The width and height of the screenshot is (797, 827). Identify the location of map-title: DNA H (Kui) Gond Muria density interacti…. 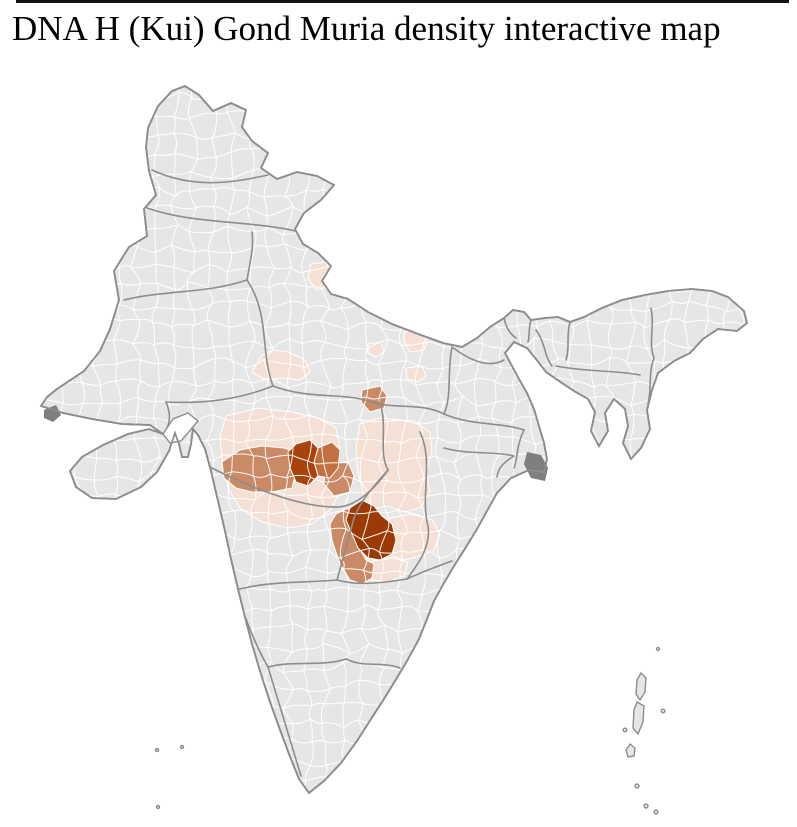
(366, 28).